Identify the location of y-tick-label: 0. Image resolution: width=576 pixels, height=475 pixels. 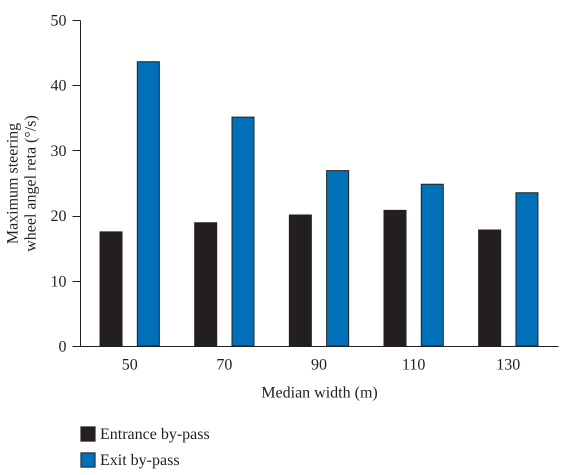
(62, 347).